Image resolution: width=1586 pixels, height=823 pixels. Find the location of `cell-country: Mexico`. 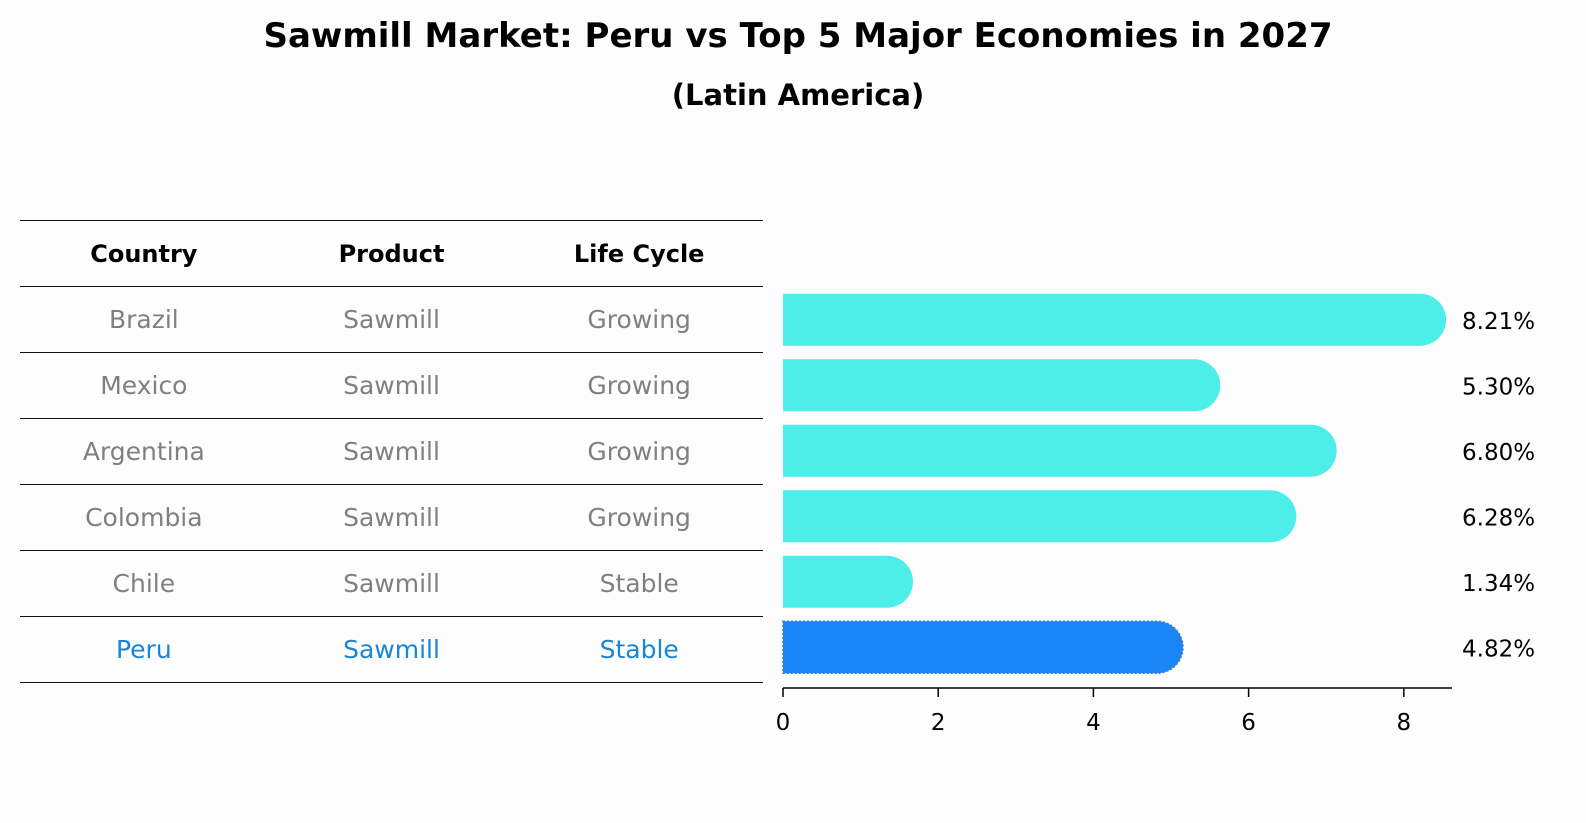

cell-country: Mexico is located at coordinates (144, 385).